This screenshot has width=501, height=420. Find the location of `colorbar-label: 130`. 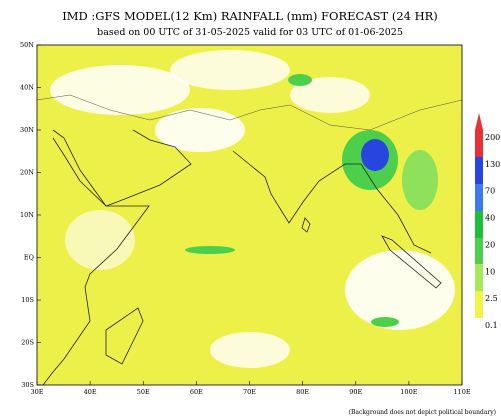

colorbar-label: 130 is located at coordinates (492, 164).